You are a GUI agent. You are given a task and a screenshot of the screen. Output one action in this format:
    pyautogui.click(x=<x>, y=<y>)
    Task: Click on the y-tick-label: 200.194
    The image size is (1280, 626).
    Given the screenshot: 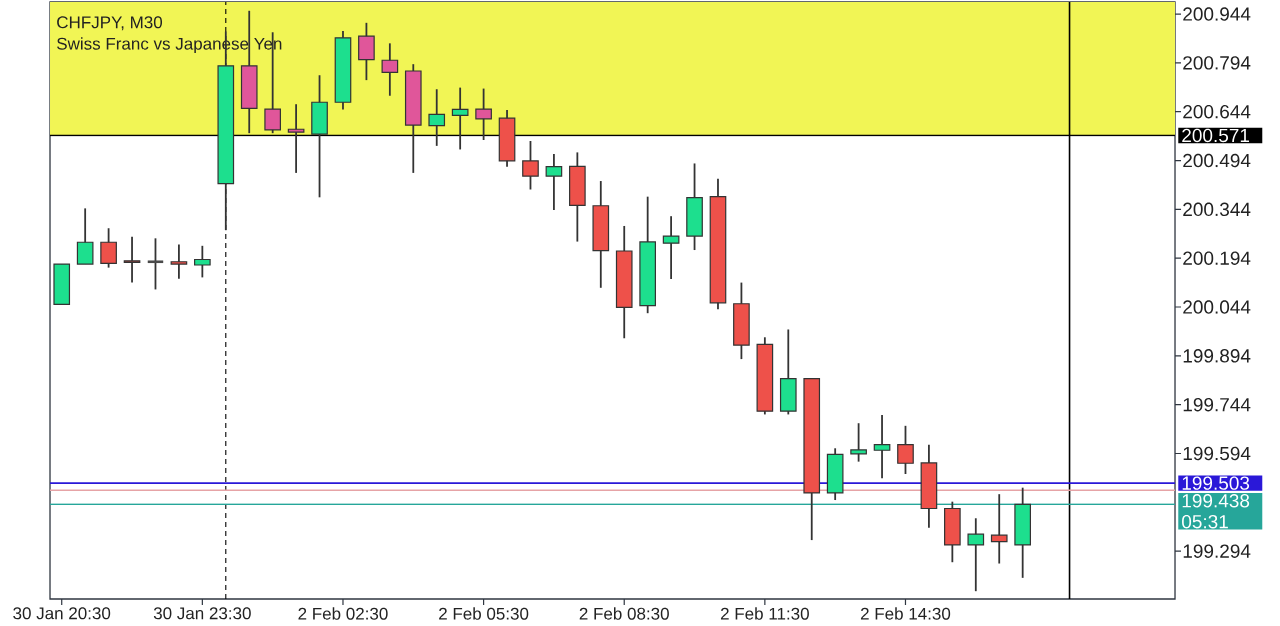 What is the action you would take?
    pyautogui.click(x=1217, y=258)
    